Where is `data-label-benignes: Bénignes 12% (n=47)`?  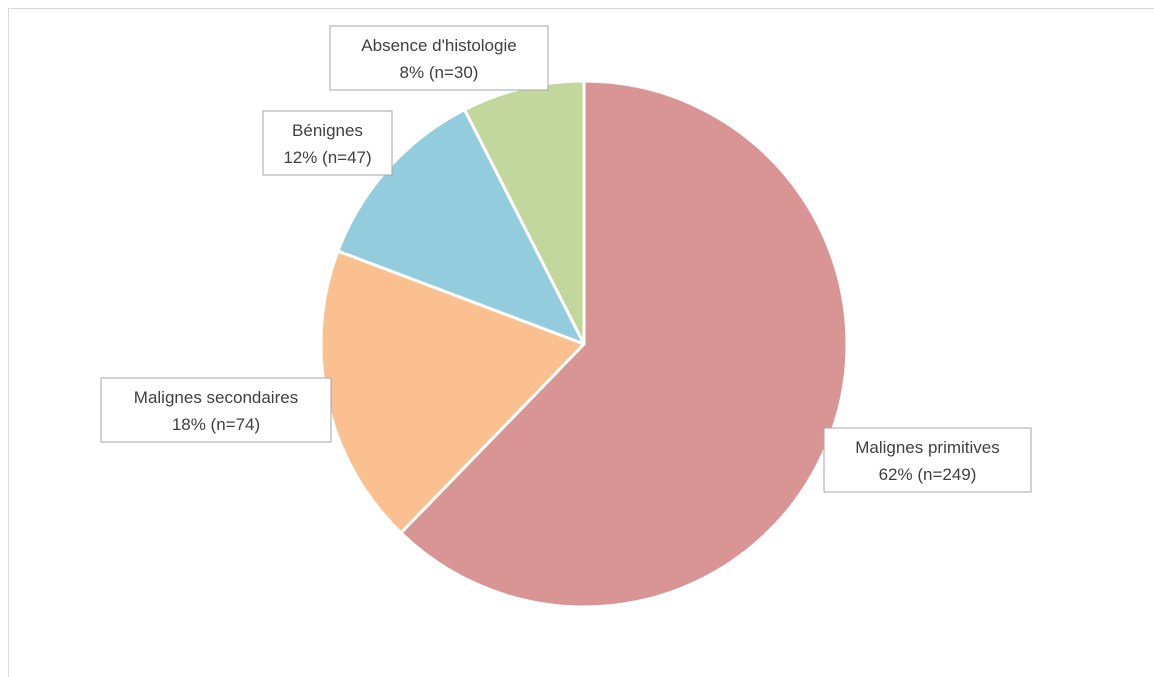
data-label-benignes: Bénignes 12% (n=47) is located at coordinates (327, 143).